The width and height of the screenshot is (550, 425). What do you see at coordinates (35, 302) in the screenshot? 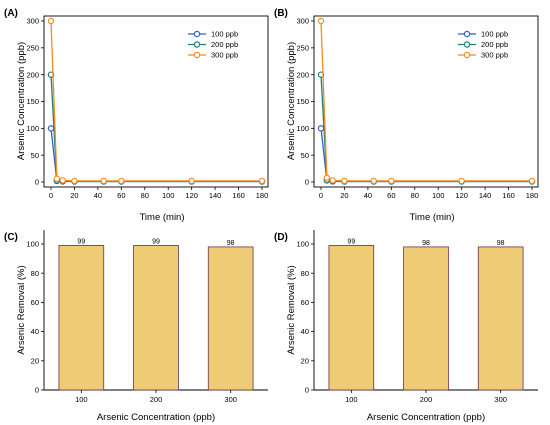
I see `panel-c-y-tick-label: 60` at bounding box center [35, 302].